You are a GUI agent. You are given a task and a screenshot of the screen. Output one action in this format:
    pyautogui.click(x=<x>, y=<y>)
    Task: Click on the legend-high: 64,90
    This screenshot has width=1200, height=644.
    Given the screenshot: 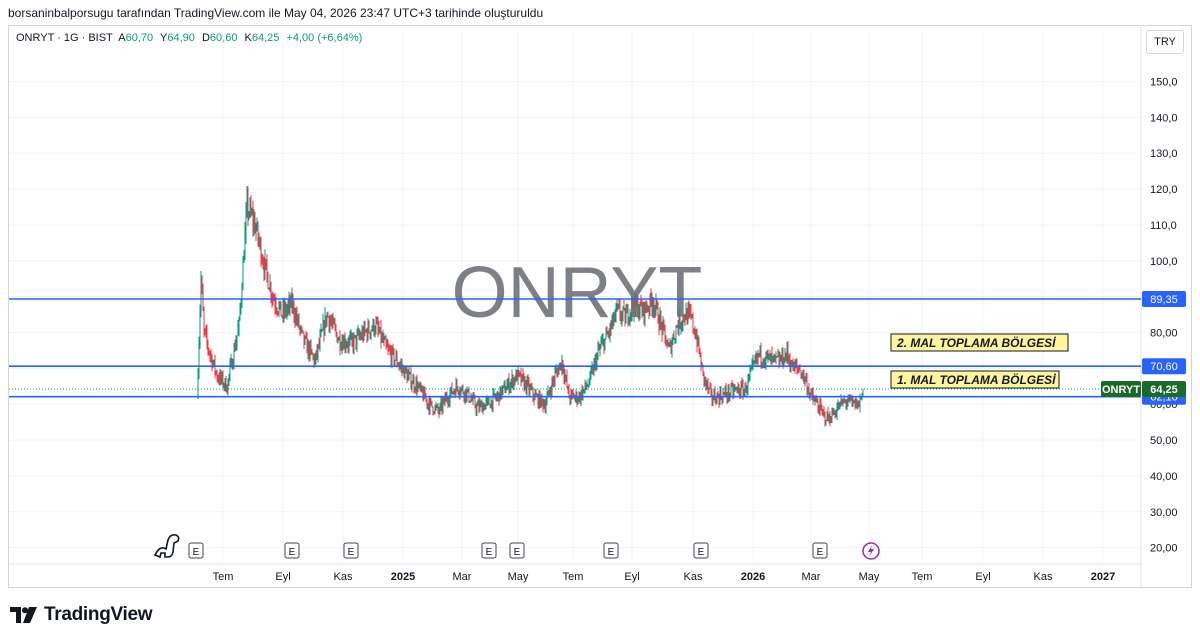 What is the action you would take?
    pyautogui.click(x=181, y=38)
    